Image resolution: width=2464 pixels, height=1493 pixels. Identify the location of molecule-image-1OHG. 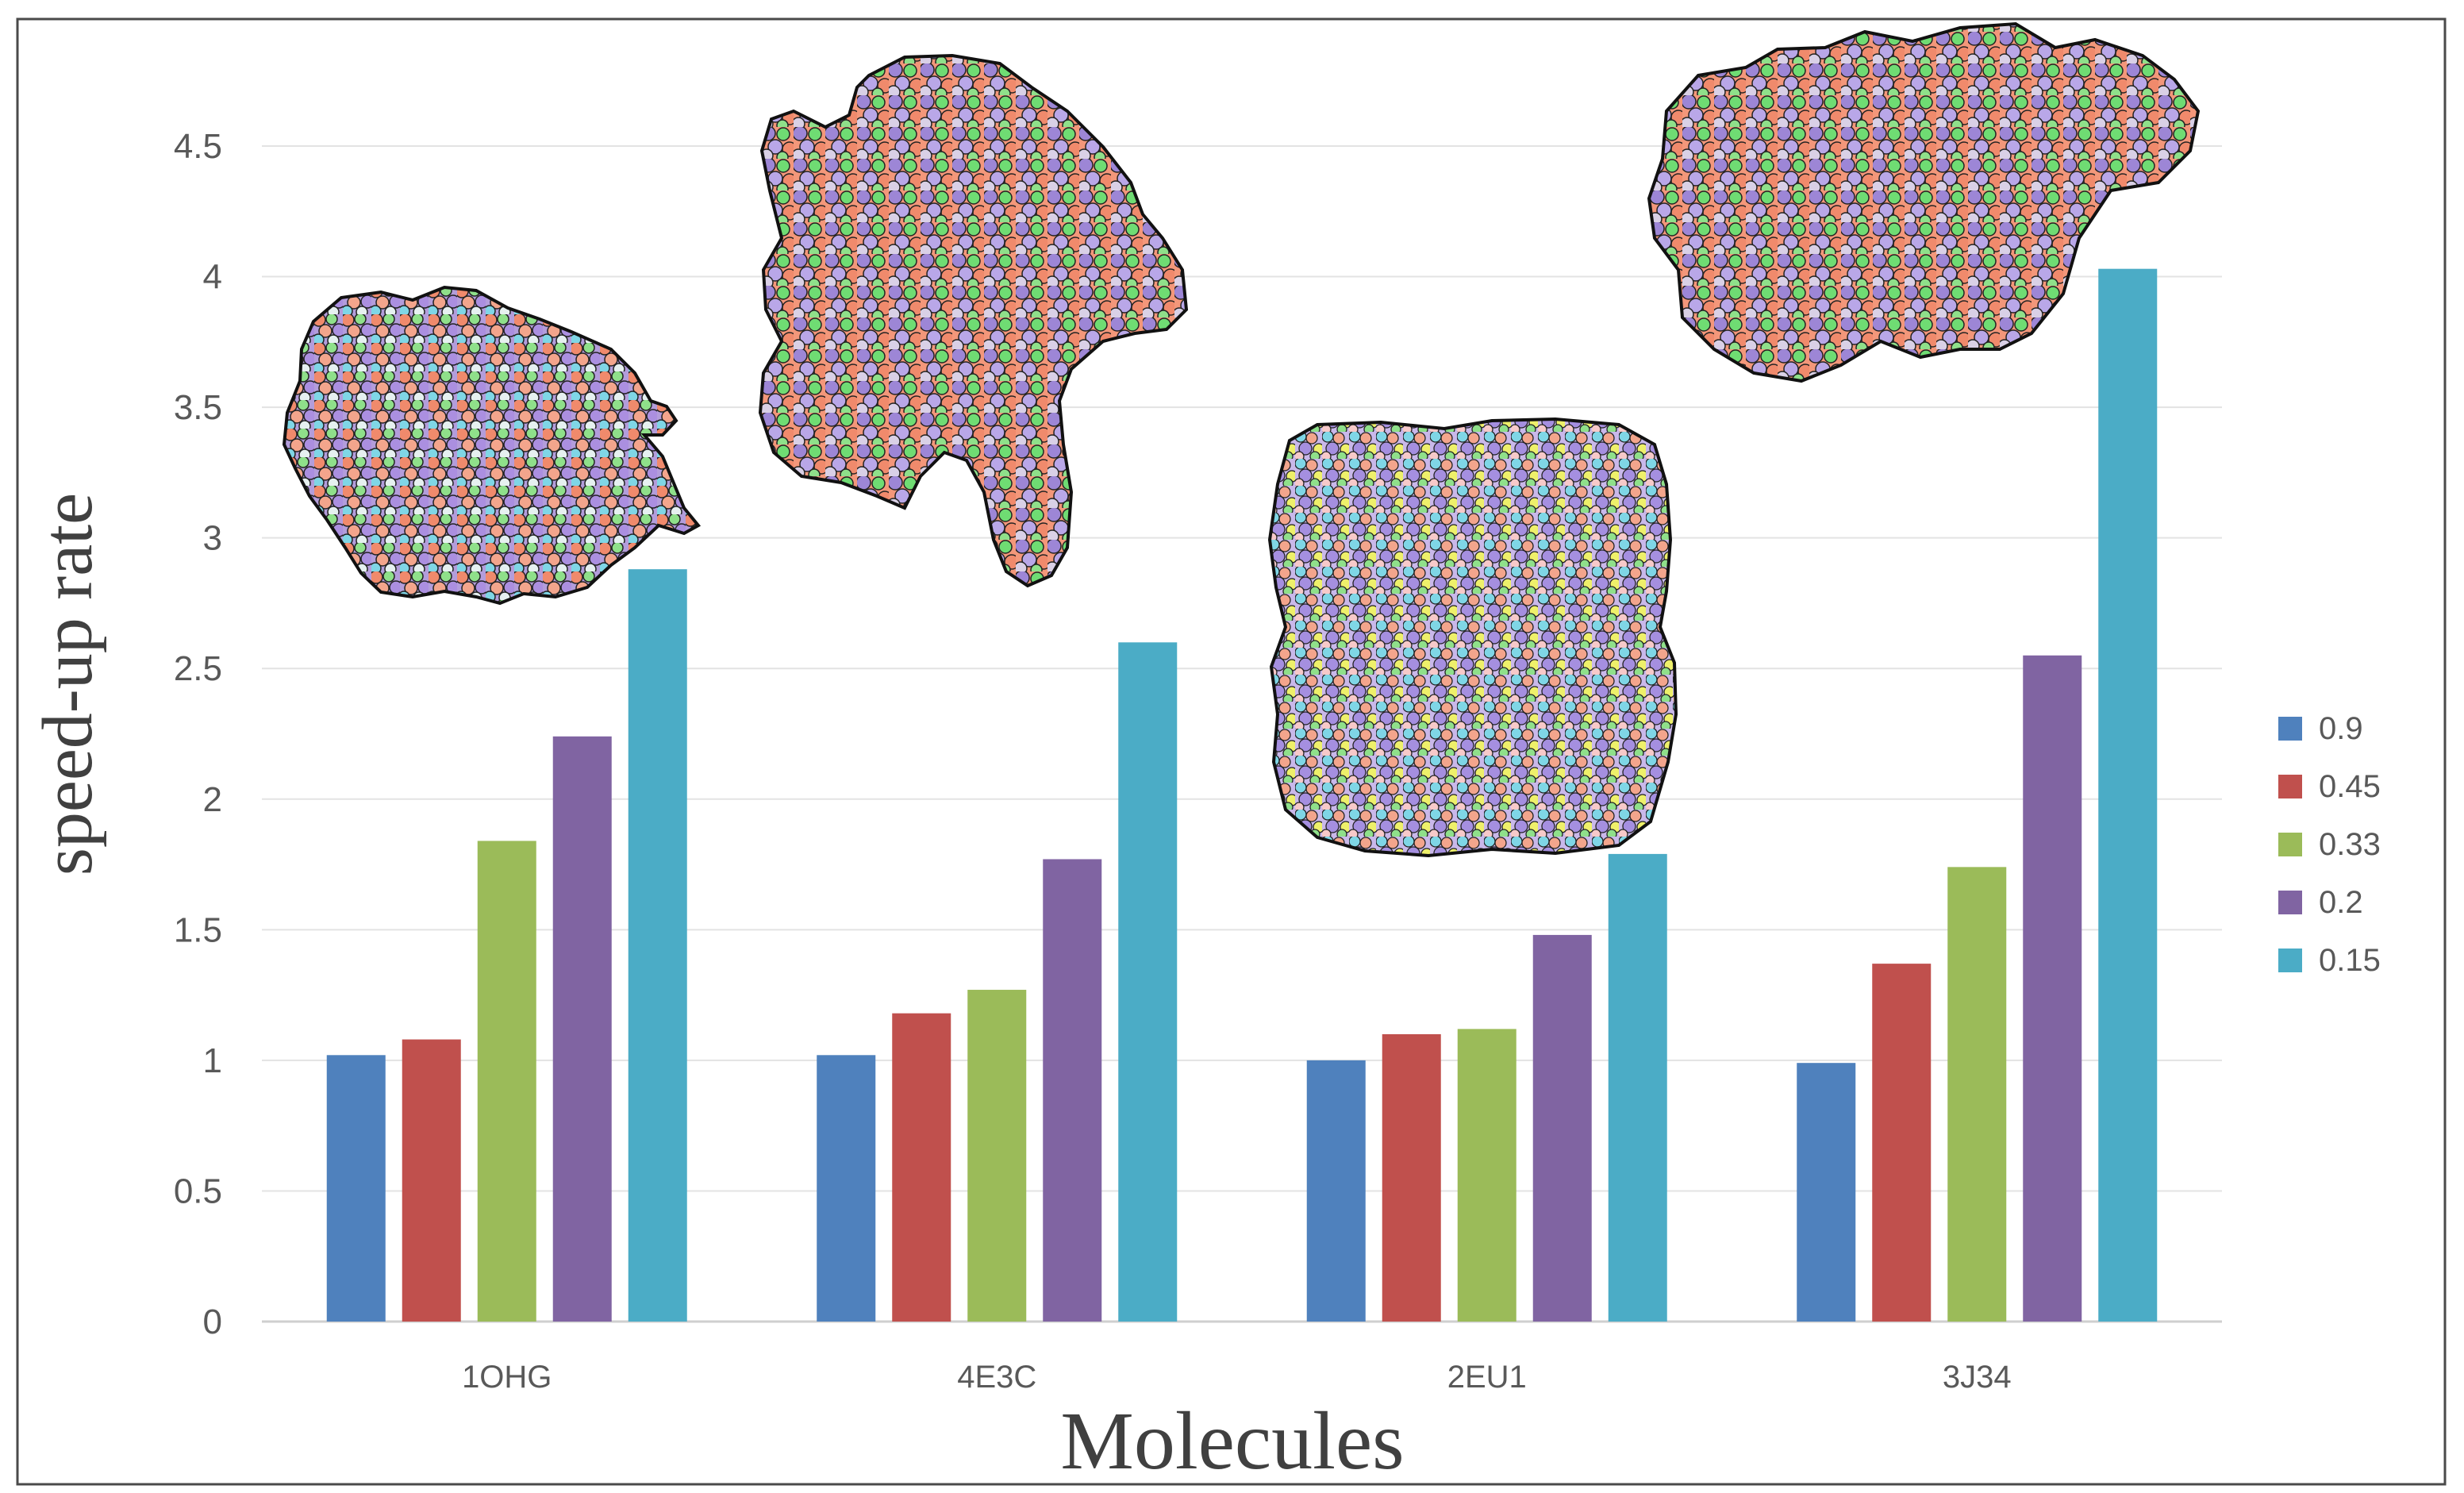
(492, 446).